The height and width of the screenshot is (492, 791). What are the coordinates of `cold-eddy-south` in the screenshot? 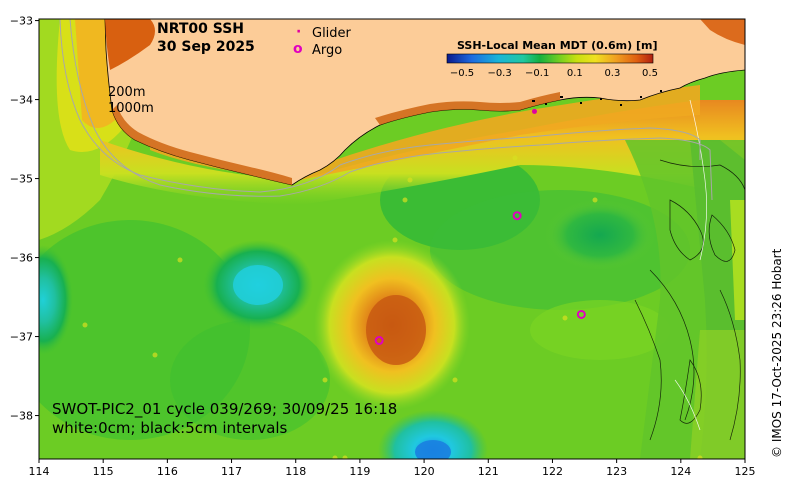 It's located at (433, 434).